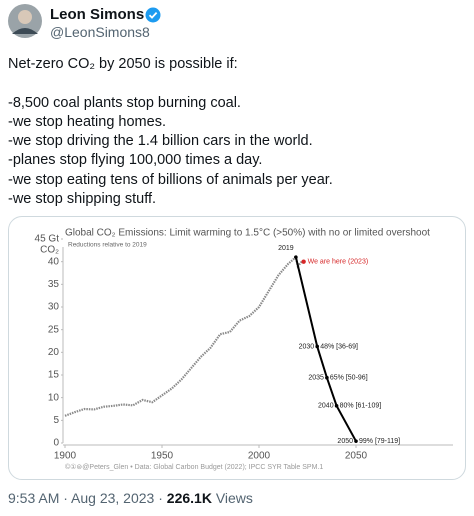 The width and height of the screenshot is (474, 516). I want to click on author-name: Leon Simons, so click(97, 14).